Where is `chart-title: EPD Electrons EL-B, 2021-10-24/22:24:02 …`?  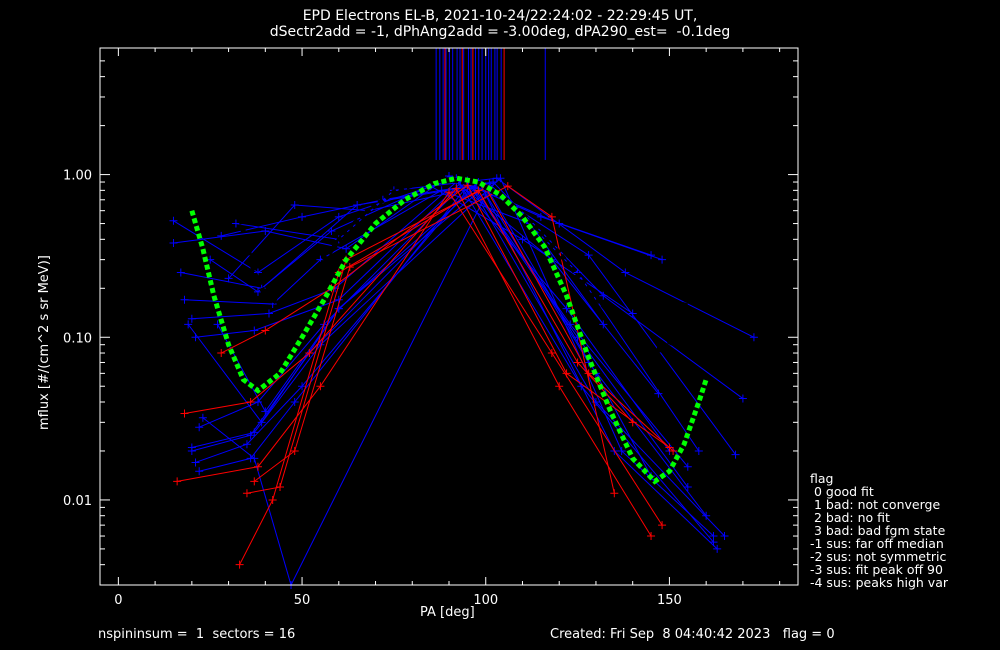 chart-title: EPD Electrons EL-B, 2021-10-24/22:24:02 … is located at coordinates (500, 16).